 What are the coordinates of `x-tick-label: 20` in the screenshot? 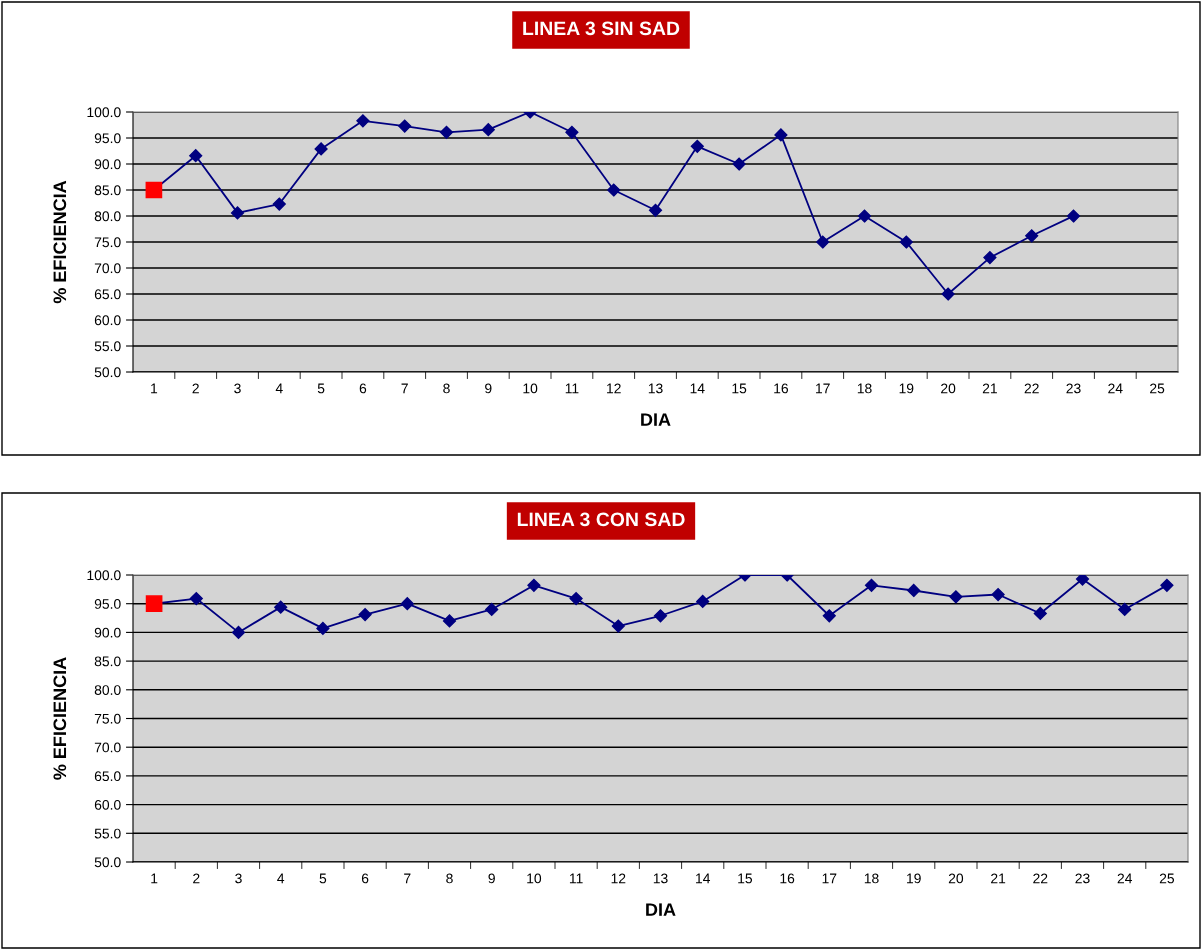 It's located at (956, 878).